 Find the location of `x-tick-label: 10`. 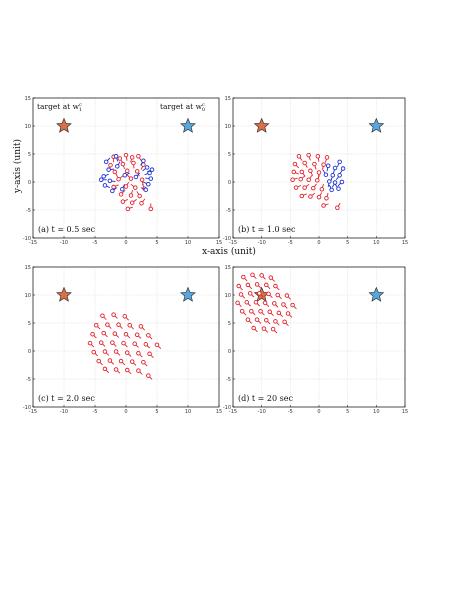

x-tick-label: 10 is located at coordinates (188, 243).